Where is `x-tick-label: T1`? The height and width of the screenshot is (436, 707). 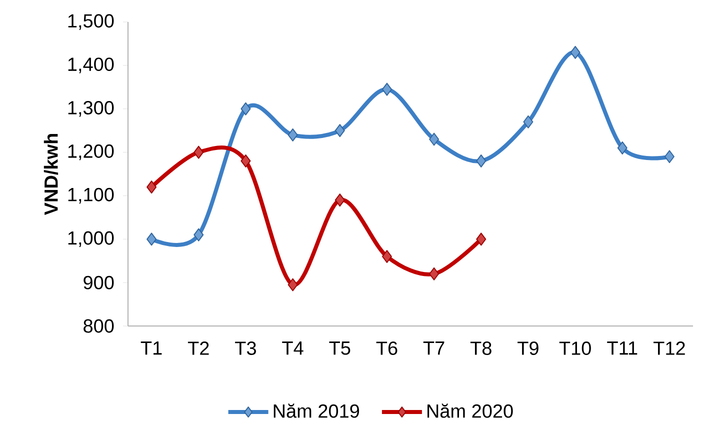 x-tick-label: T1 is located at coordinates (151, 348).